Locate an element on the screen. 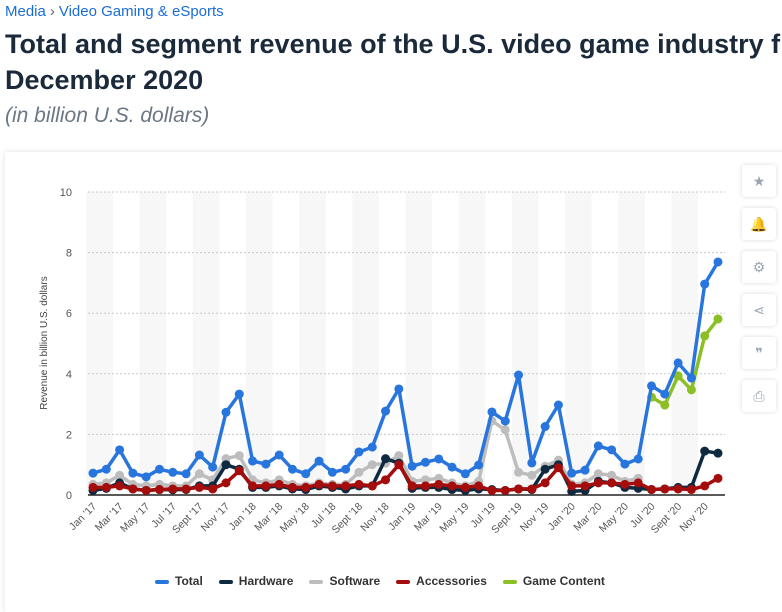 This screenshot has height=612, width=782. bell-button: 🔔 is located at coordinates (759, 224).